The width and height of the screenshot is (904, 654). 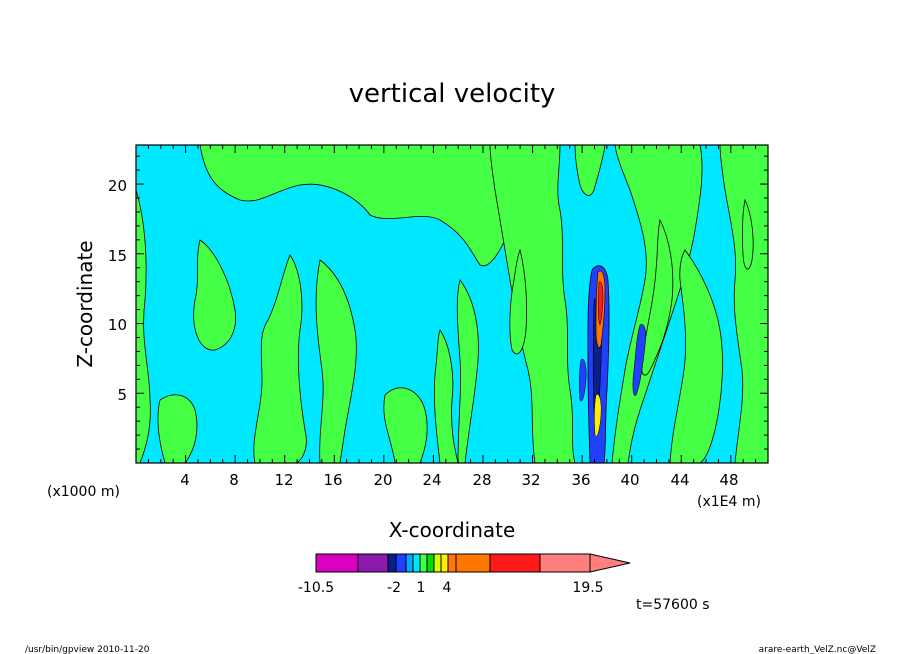 I want to click on colorbar-label: 1, so click(x=421, y=588).